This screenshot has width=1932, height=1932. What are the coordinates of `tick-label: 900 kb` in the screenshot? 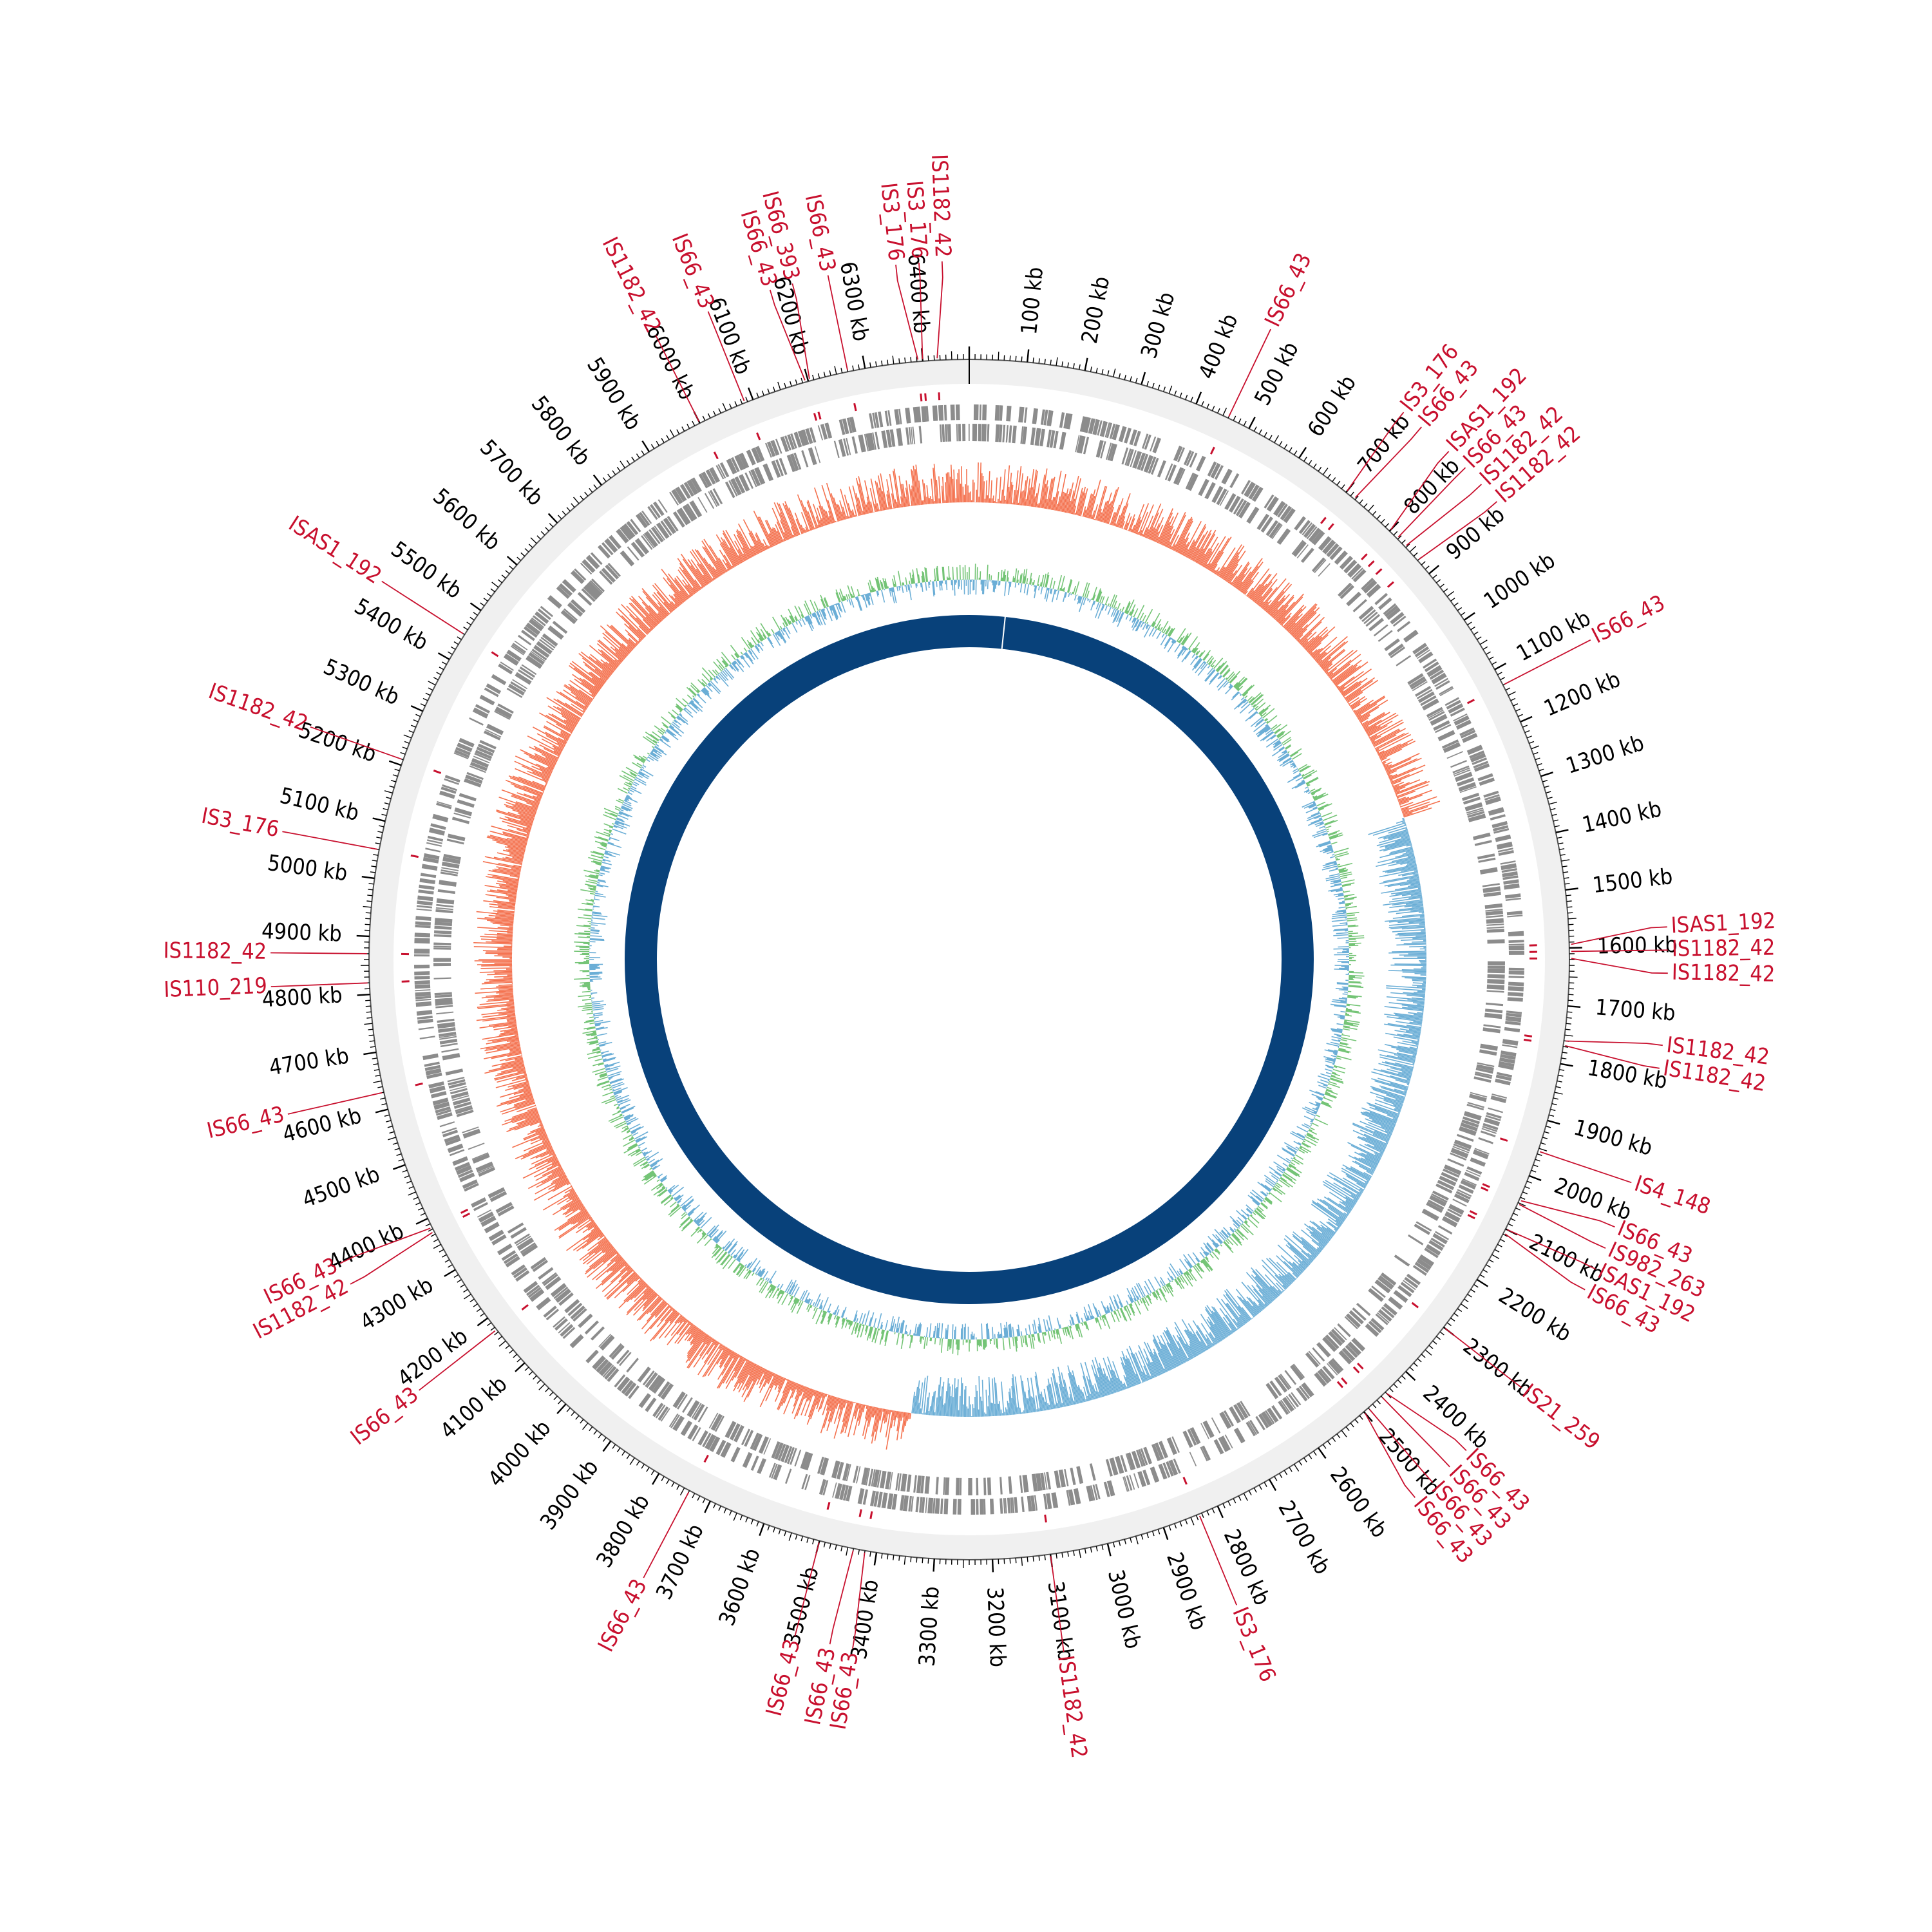 It's located at (1475, 533).